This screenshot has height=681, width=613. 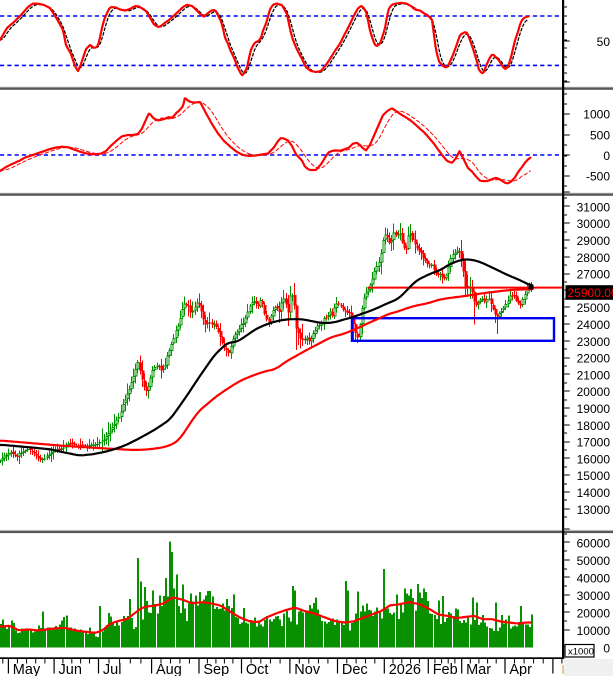 I want to click on svg-text: 23000, so click(x=594, y=342).